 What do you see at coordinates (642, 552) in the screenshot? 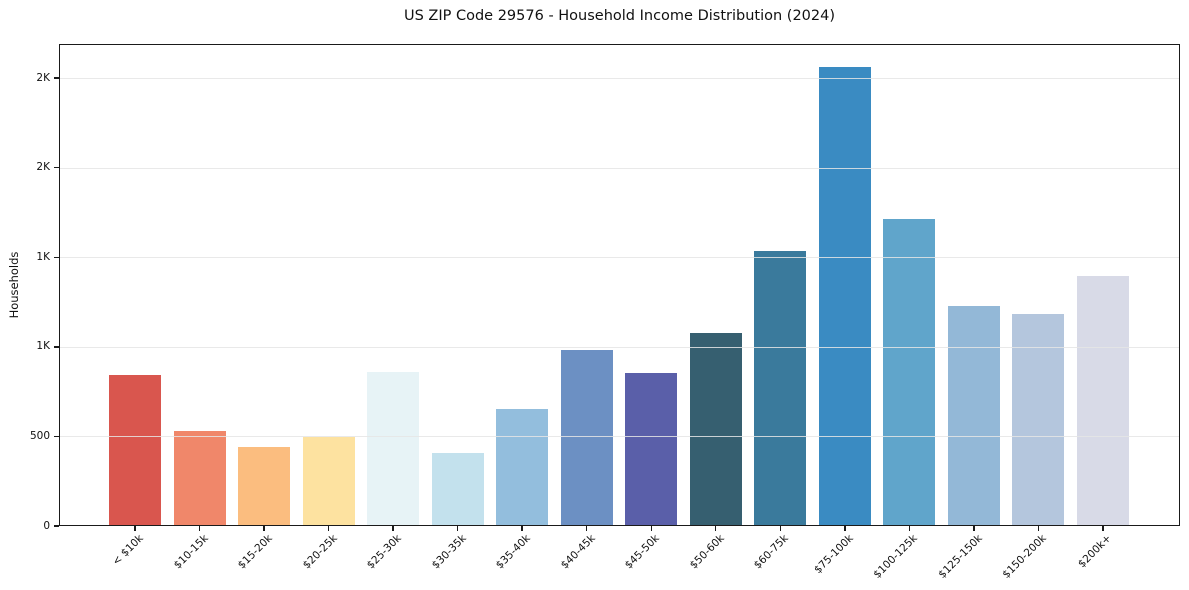
I see `x-tick-label: $45-50k` at bounding box center [642, 552].